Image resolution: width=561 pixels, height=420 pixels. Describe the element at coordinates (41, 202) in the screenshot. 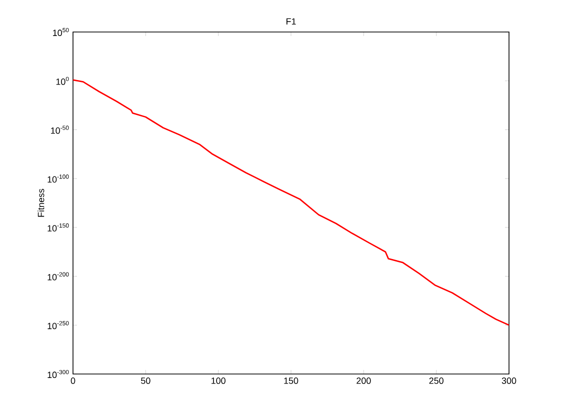

I see `y-axis-title: Fitness` at that location.